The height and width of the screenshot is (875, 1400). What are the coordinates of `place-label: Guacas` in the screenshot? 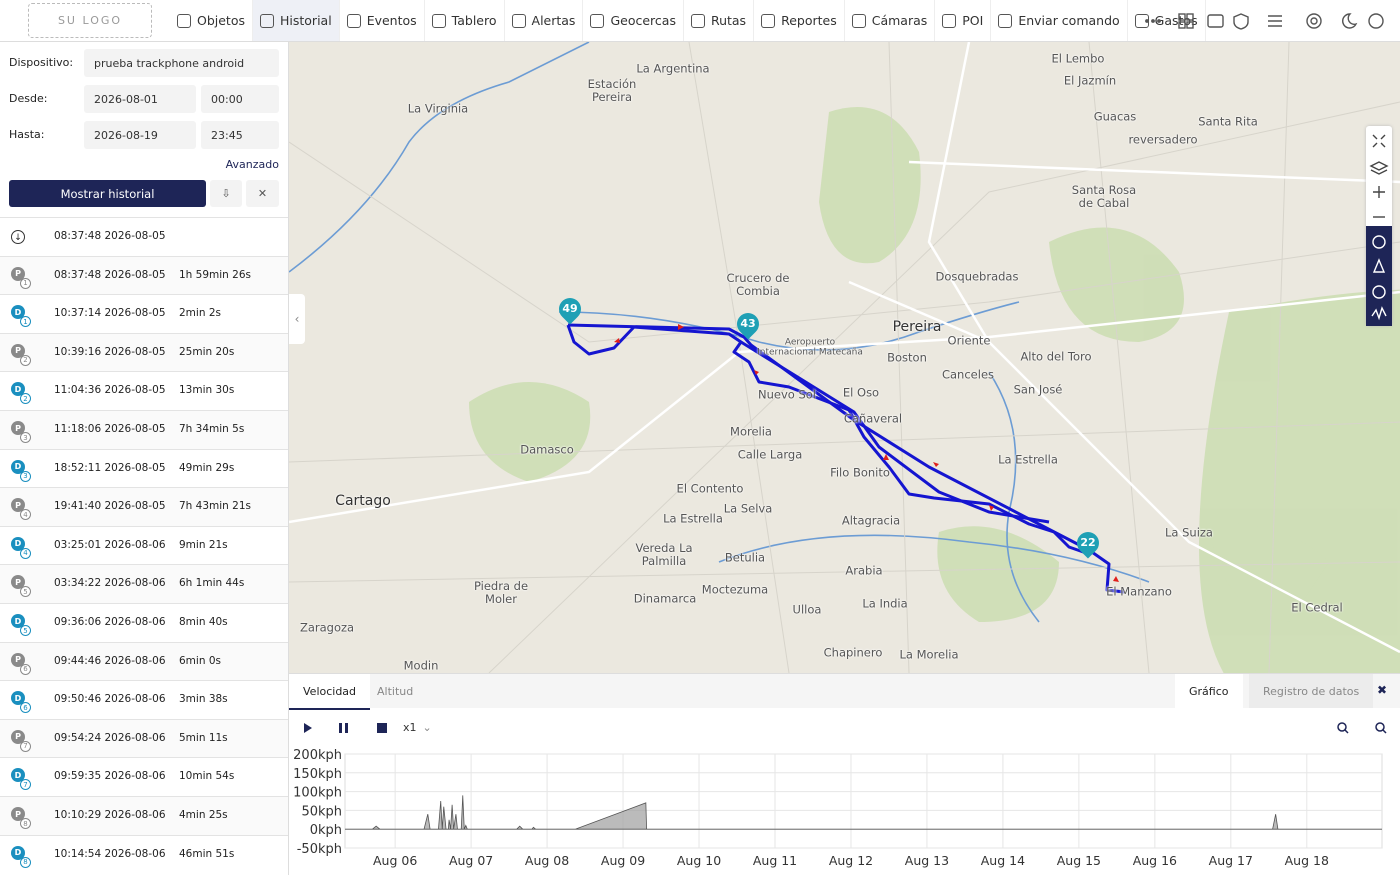 It's located at (1115, 116).